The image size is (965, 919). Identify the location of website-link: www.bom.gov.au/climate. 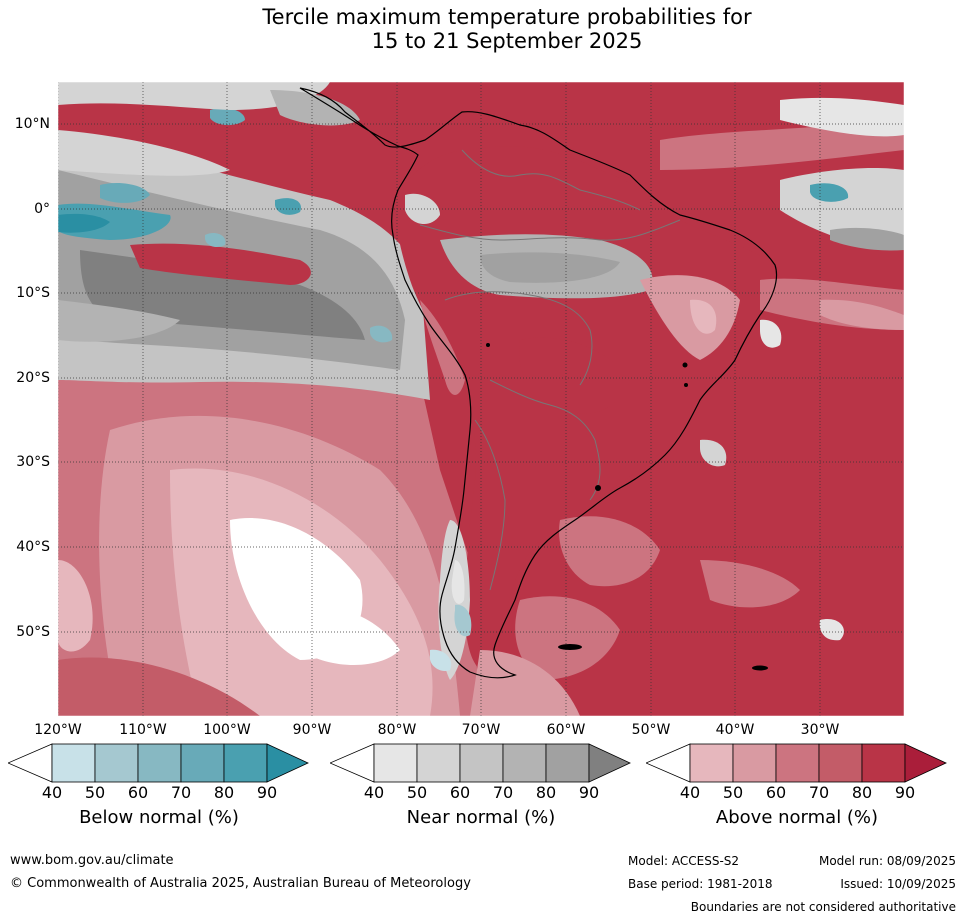
(92, 860).